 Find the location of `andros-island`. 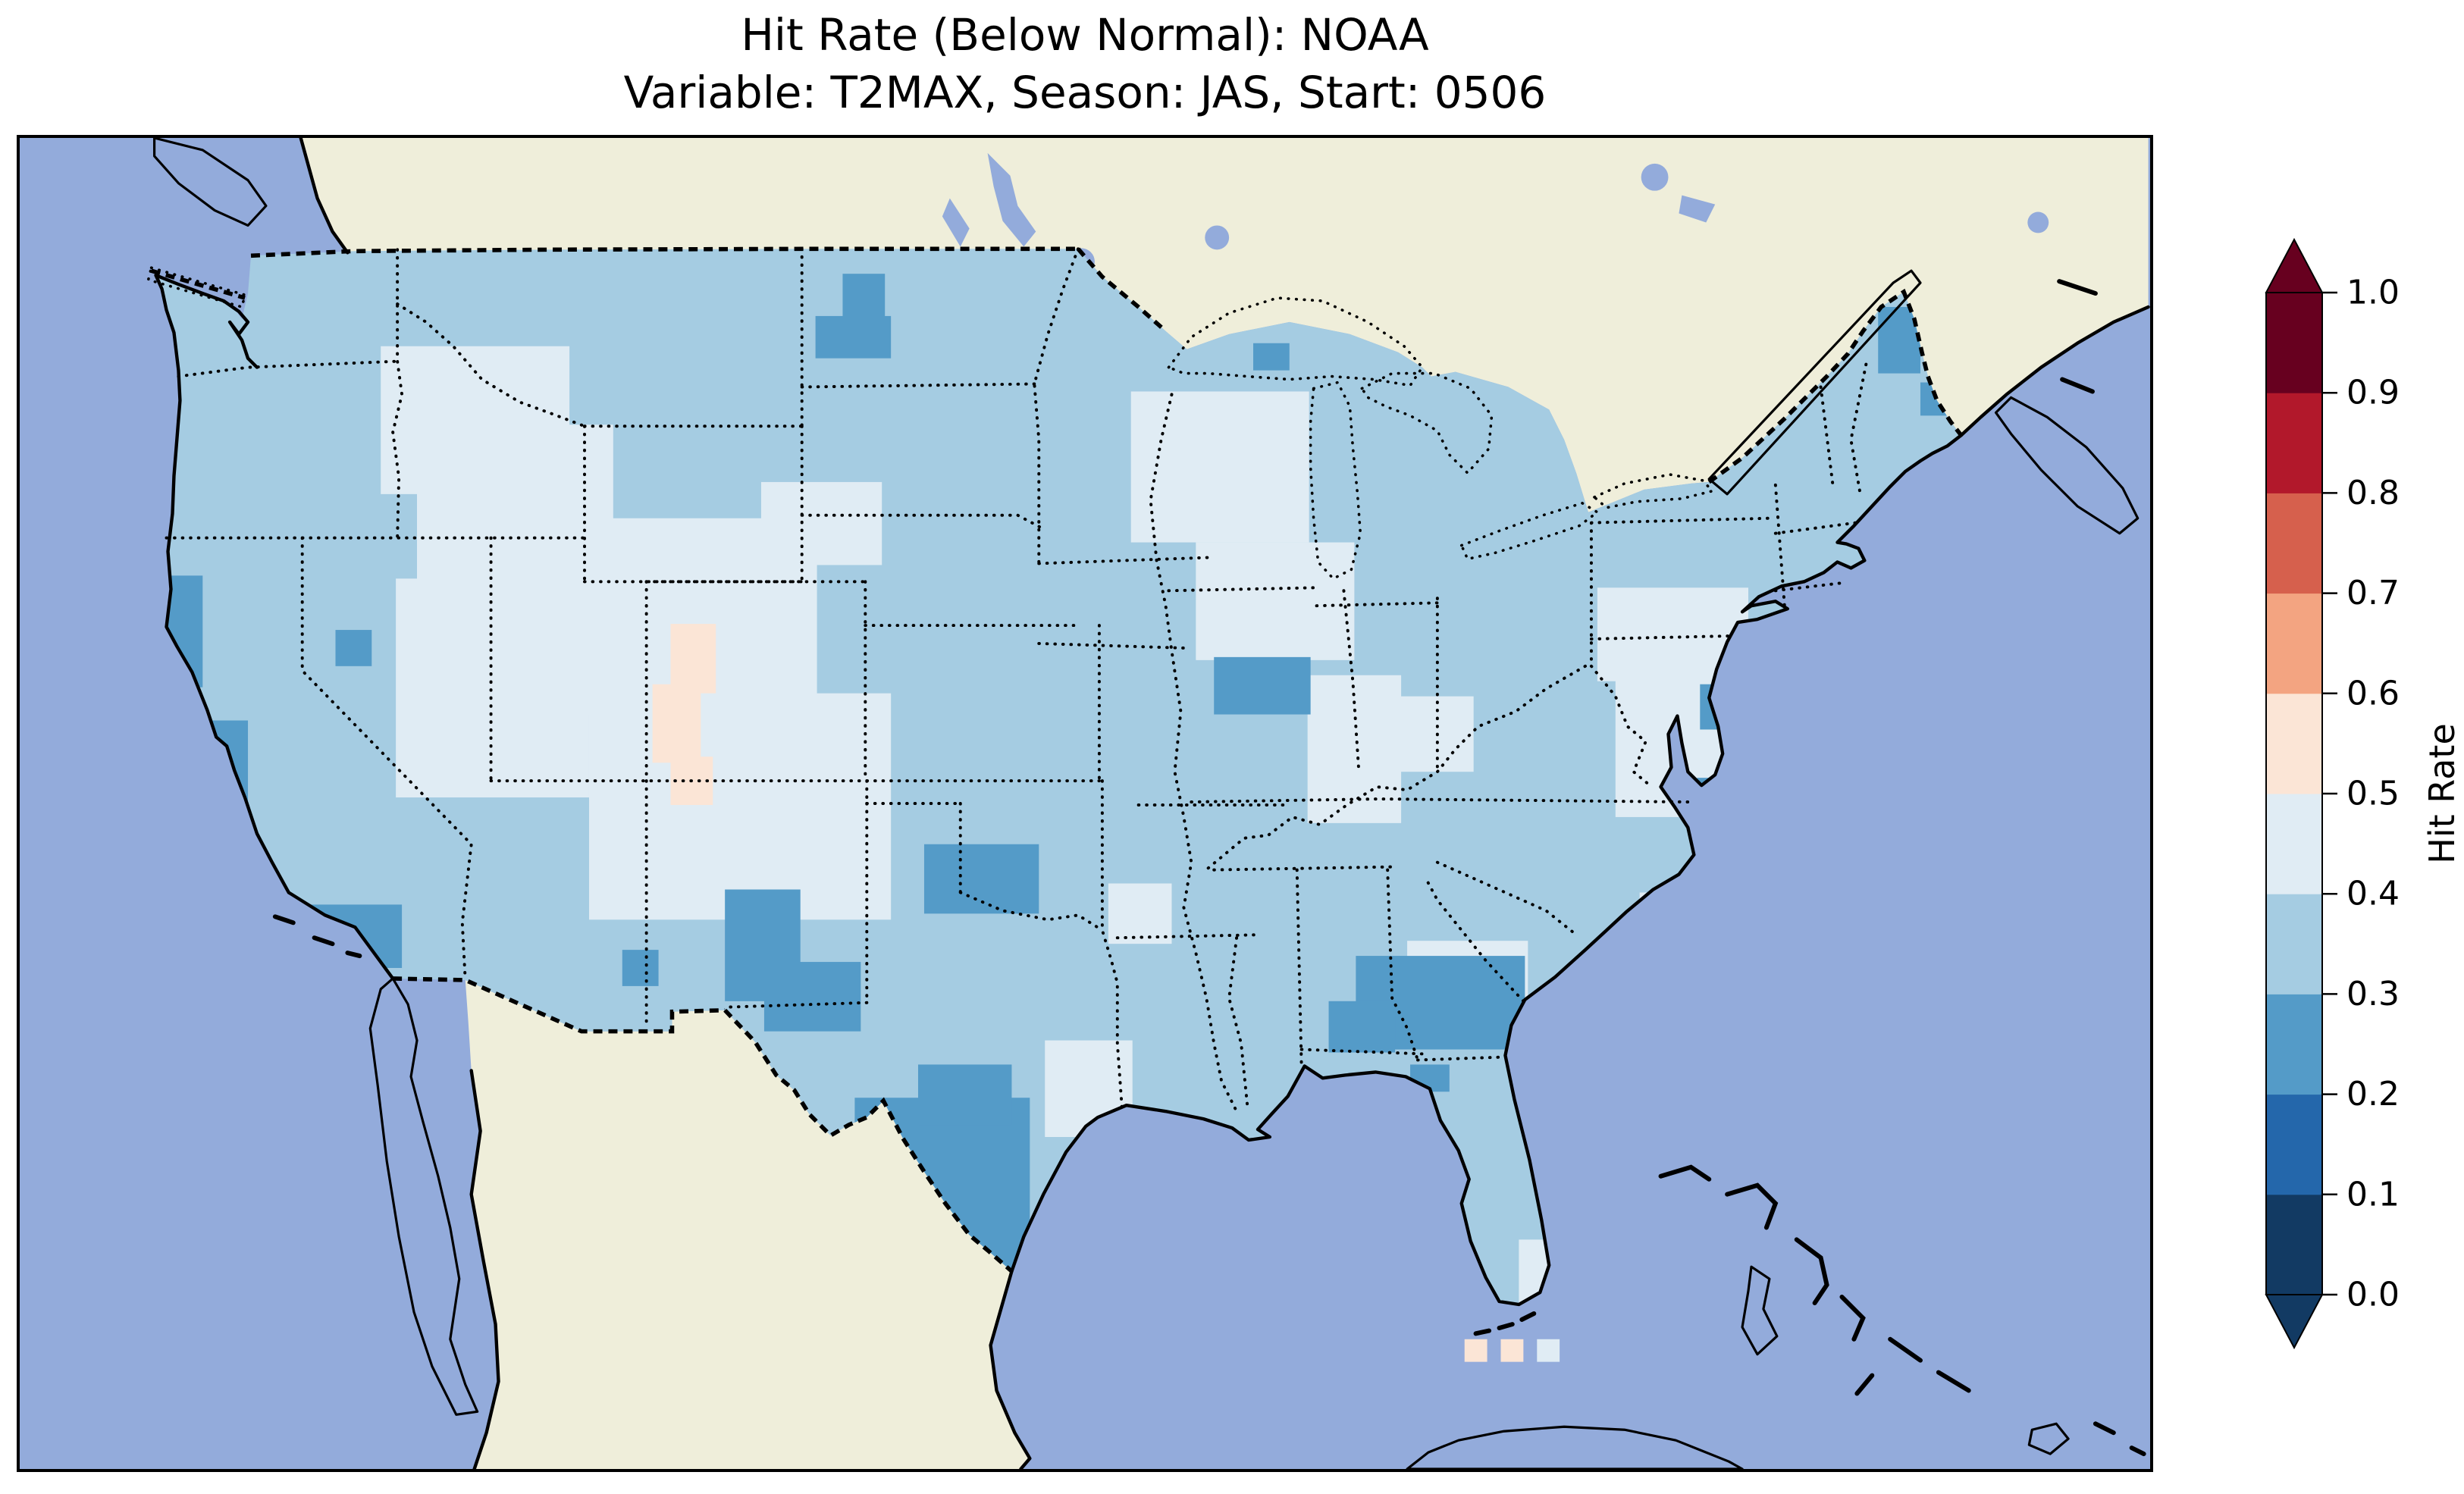

andros-island is located at coordinates (1760, 1310).